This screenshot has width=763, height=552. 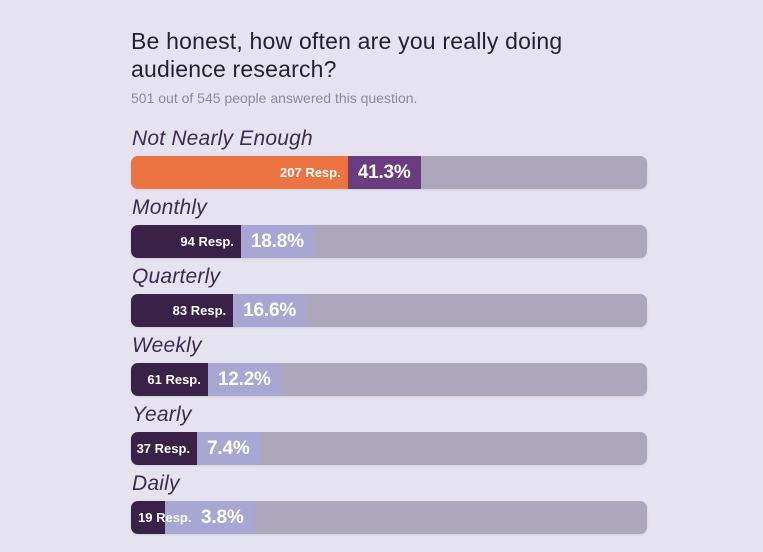 I want to click on bar-track: 61 Resp. 12.2%, so click(x=389, y=379).